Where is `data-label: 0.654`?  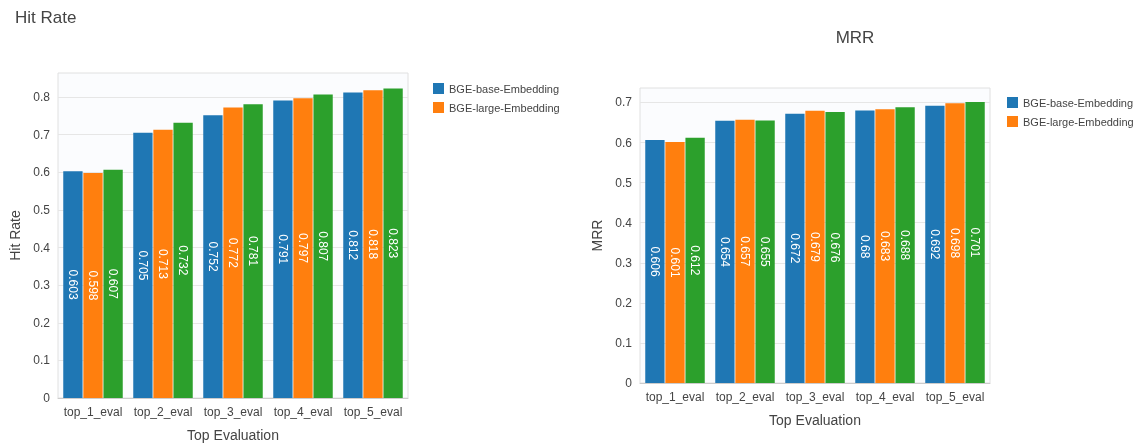
data-label: 0.654 is located at coordinates (724, 252).